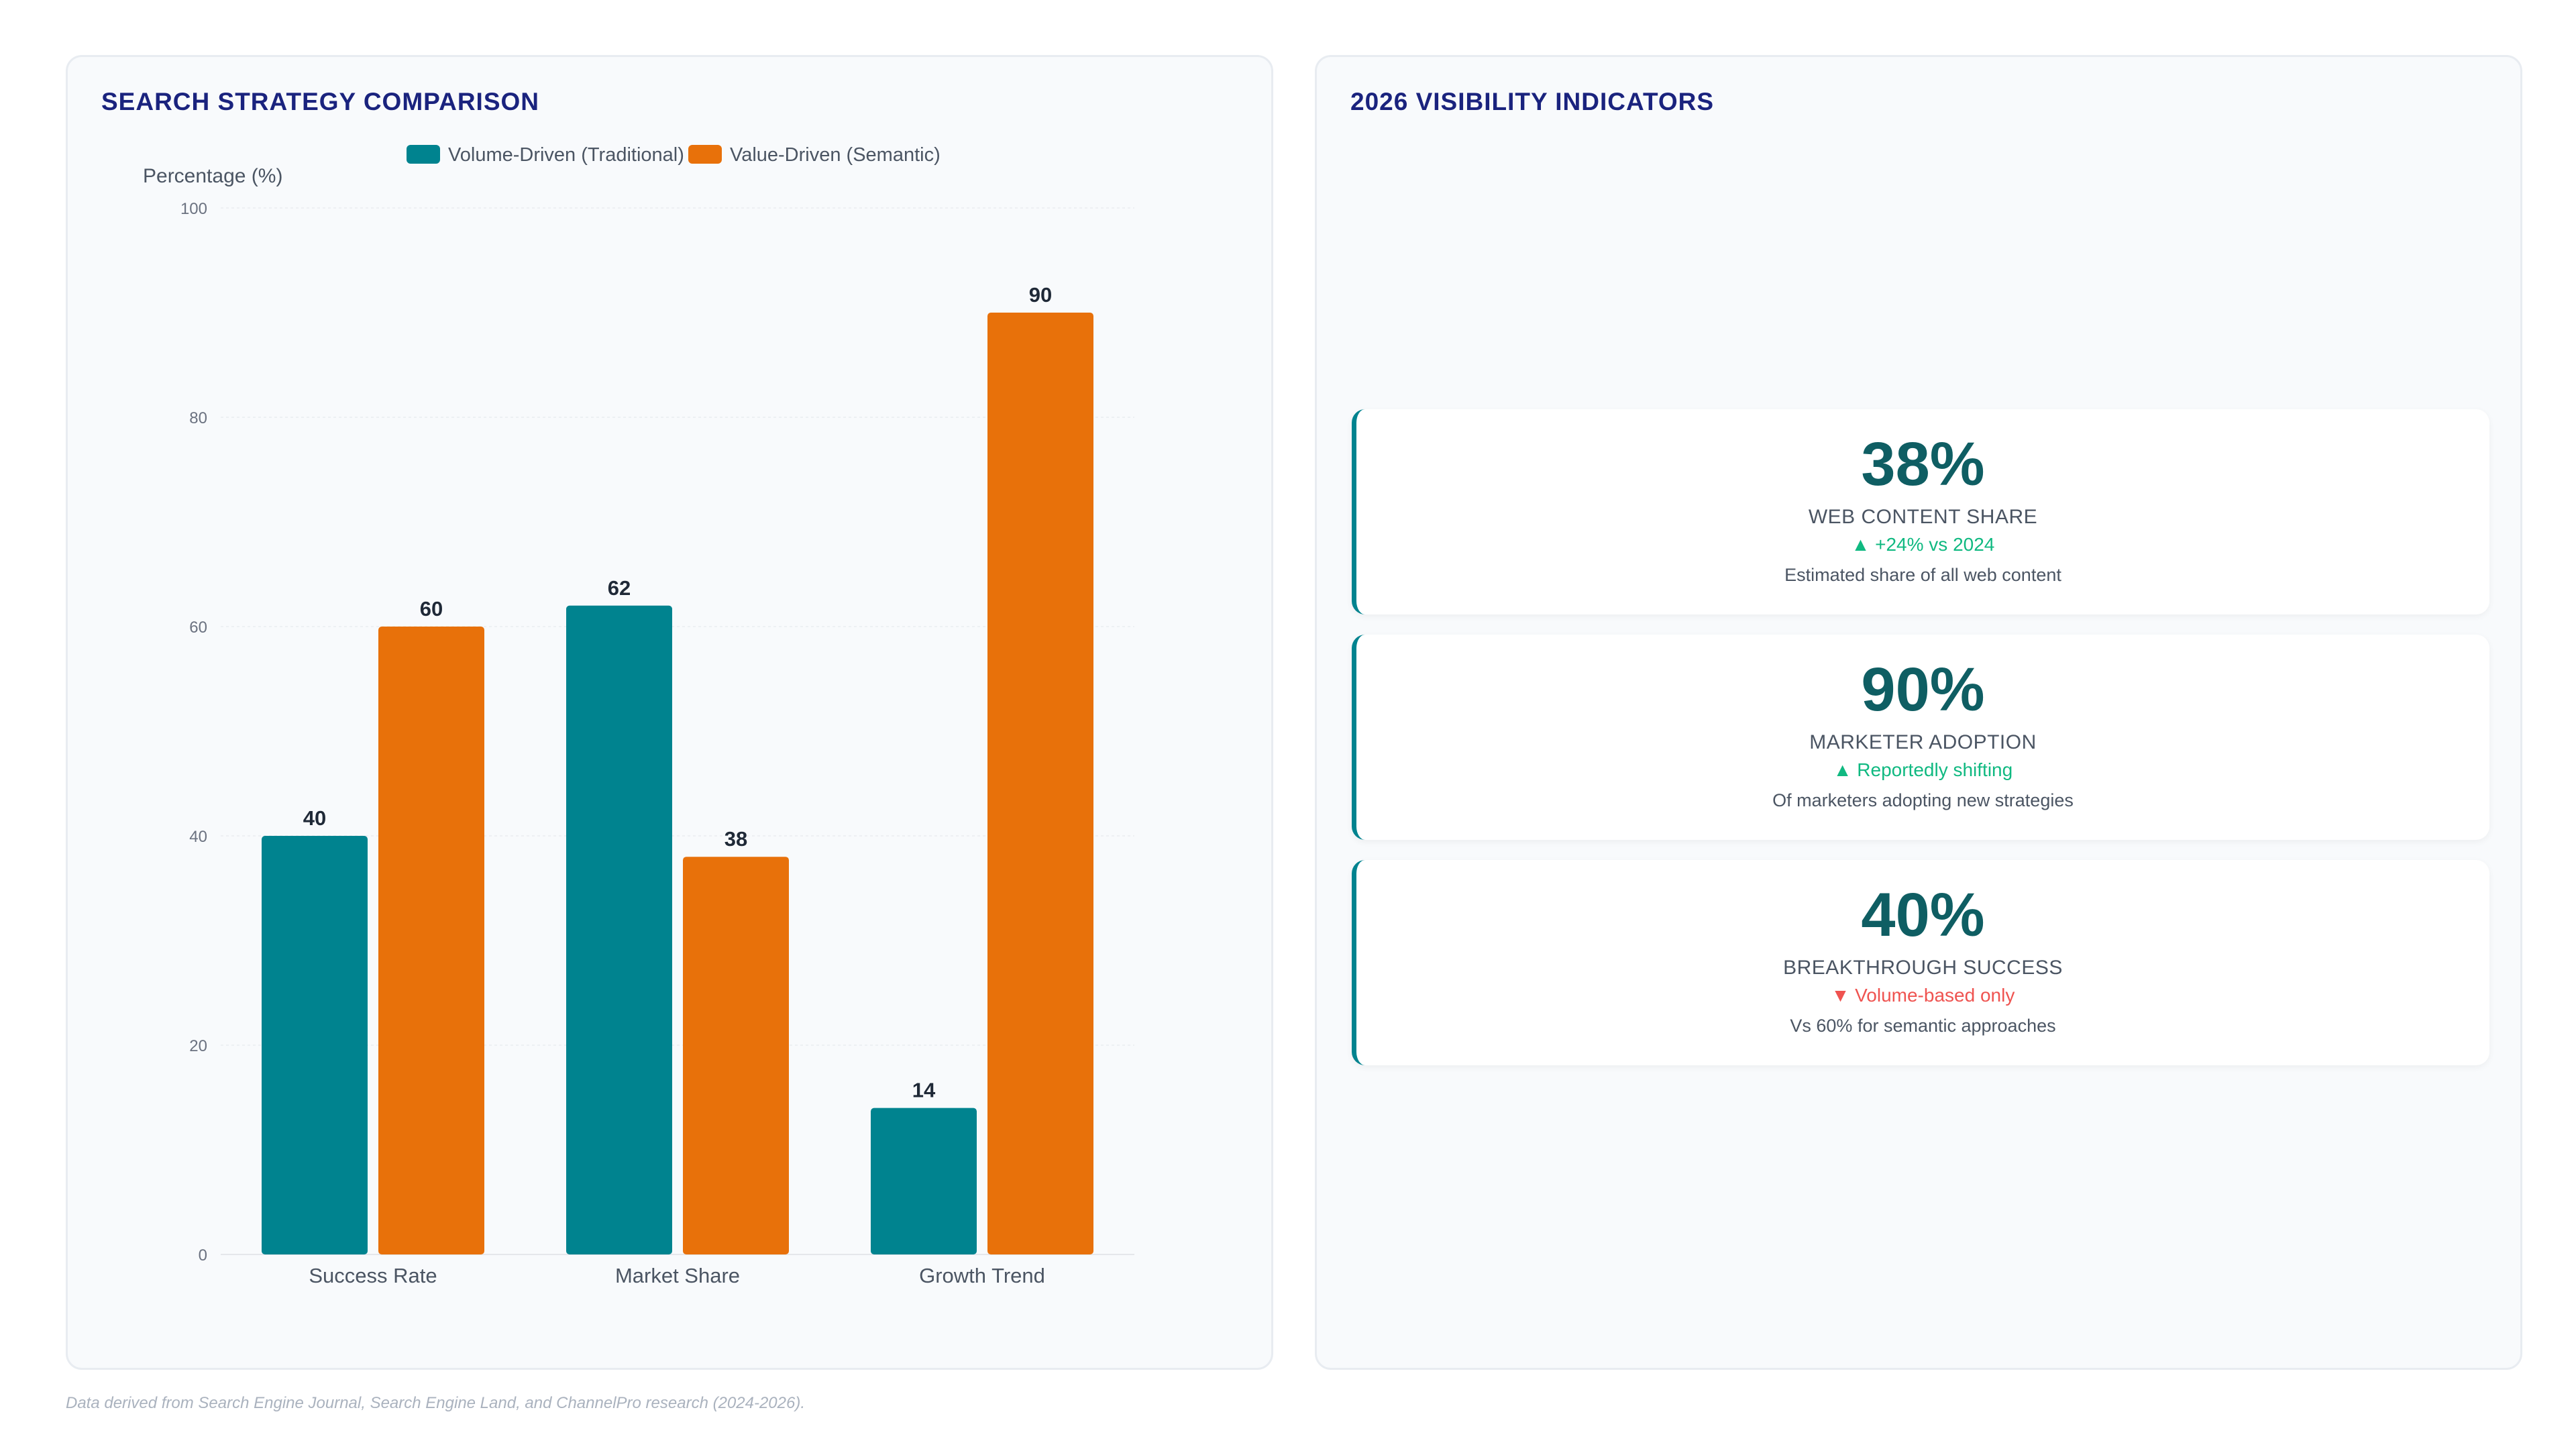  I want to click on y-tick-label: 100, so click(193, 209).